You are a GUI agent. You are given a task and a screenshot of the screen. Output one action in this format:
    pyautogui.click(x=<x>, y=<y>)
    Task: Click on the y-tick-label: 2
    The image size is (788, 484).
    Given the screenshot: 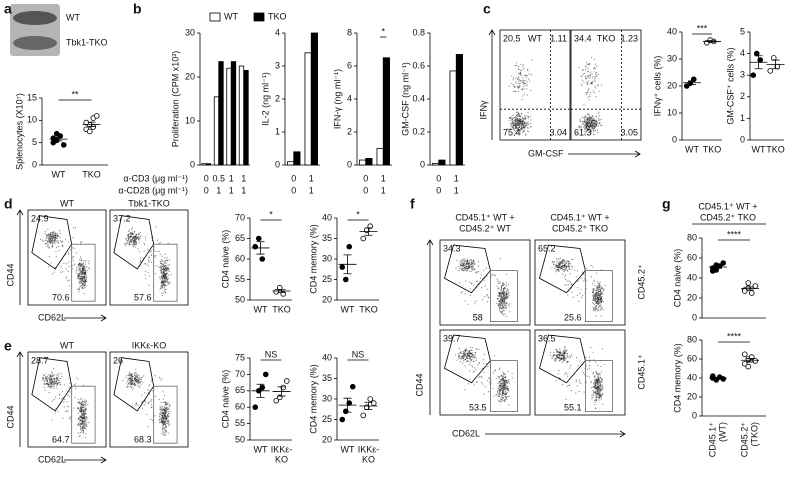 What is the action you would take?
    pyautogui.click(x=277, y=98)
    